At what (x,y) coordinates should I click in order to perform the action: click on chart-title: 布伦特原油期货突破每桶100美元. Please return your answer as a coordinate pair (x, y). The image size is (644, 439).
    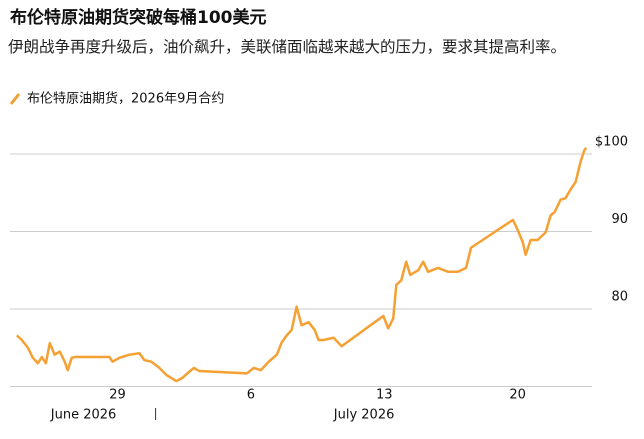
    Looking at the image, I should click on (138, 17).